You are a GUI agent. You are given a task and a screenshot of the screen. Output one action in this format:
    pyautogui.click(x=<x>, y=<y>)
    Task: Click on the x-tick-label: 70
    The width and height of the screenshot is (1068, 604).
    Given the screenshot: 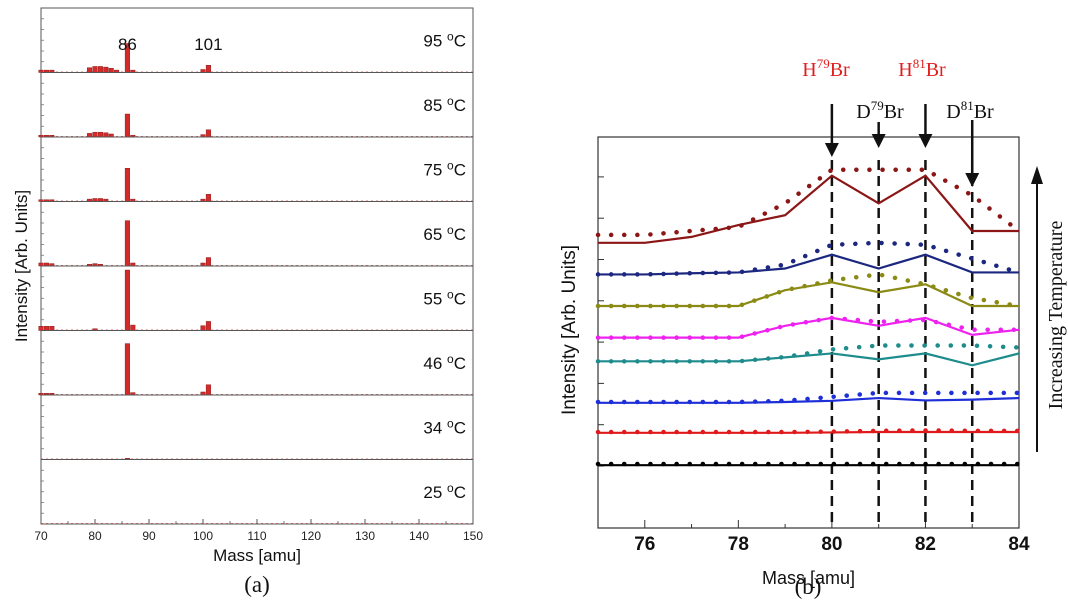 What is the action you would take?
    pyautogui.click(x=41, y=536)
    